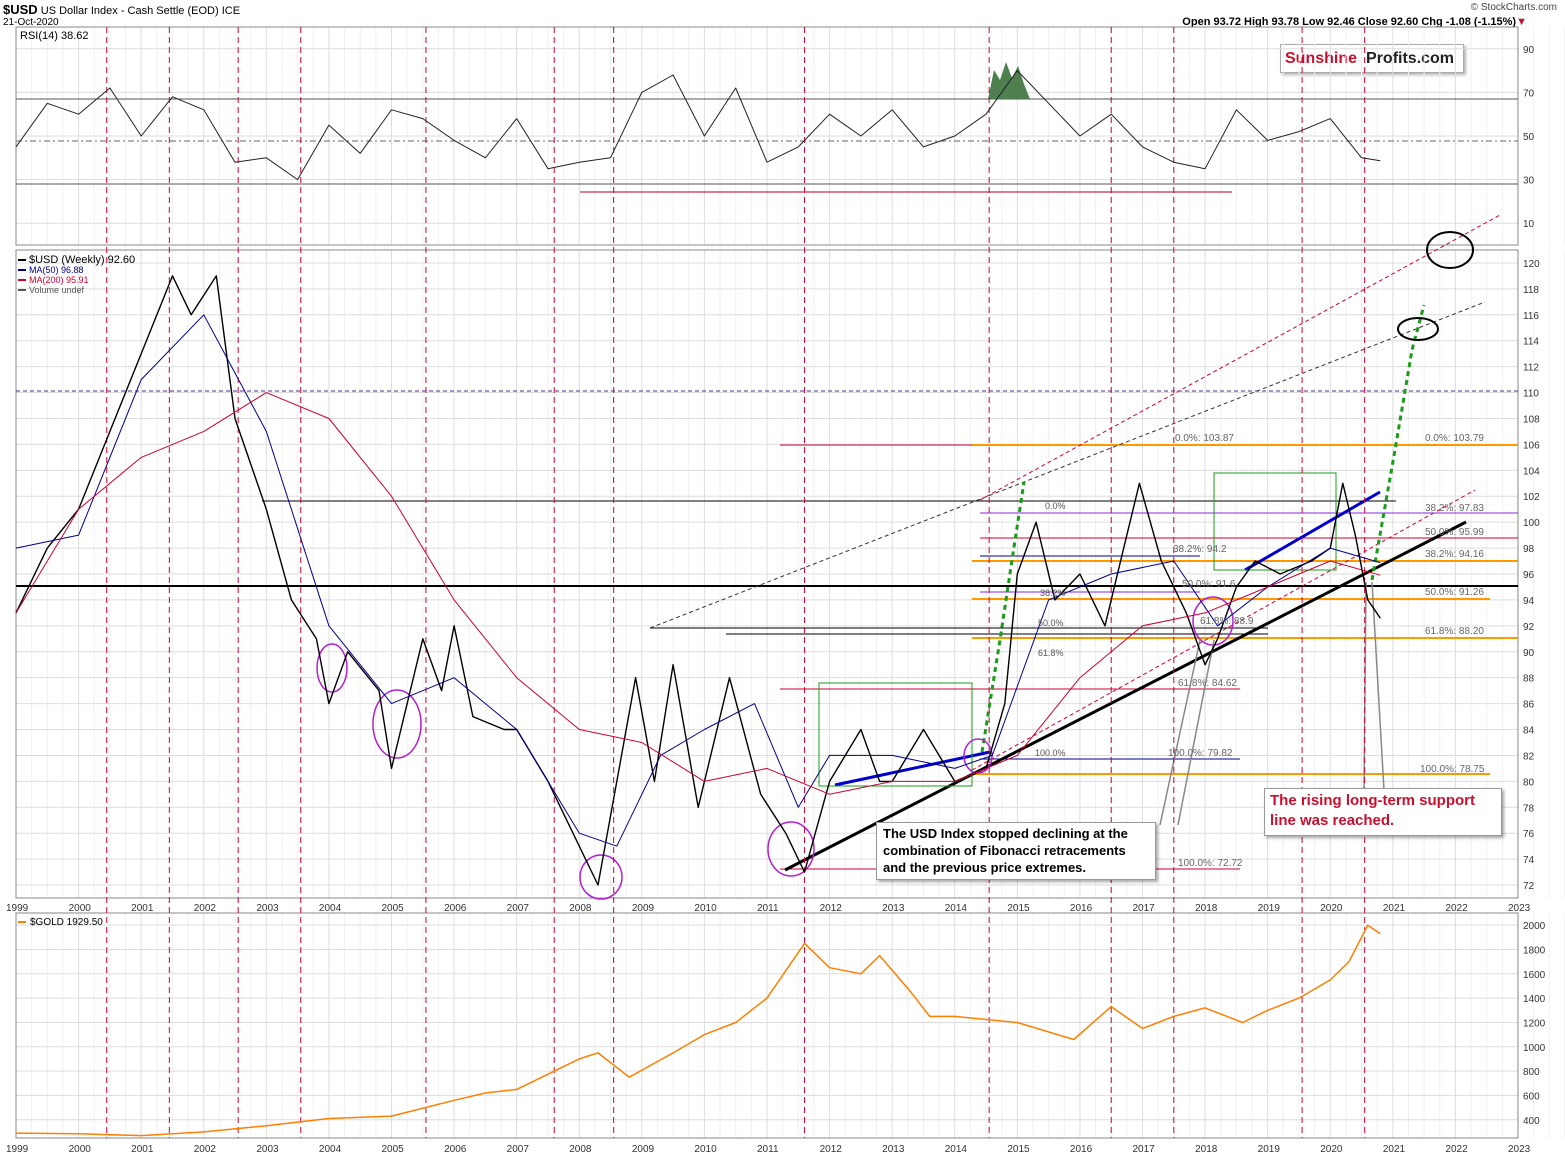 This screenshot has height=1157, width=1565. Describe the element at coordinates (1200, 549) in the screenshot. I see `fib-label-mid: 38.2%: 94.2` at that location.